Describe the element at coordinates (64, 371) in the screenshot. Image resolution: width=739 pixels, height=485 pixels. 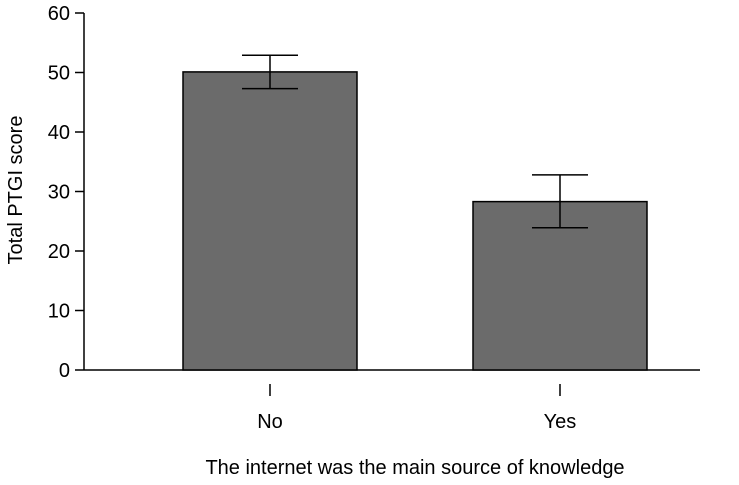
I see `y-tick-label: 0` at that location.